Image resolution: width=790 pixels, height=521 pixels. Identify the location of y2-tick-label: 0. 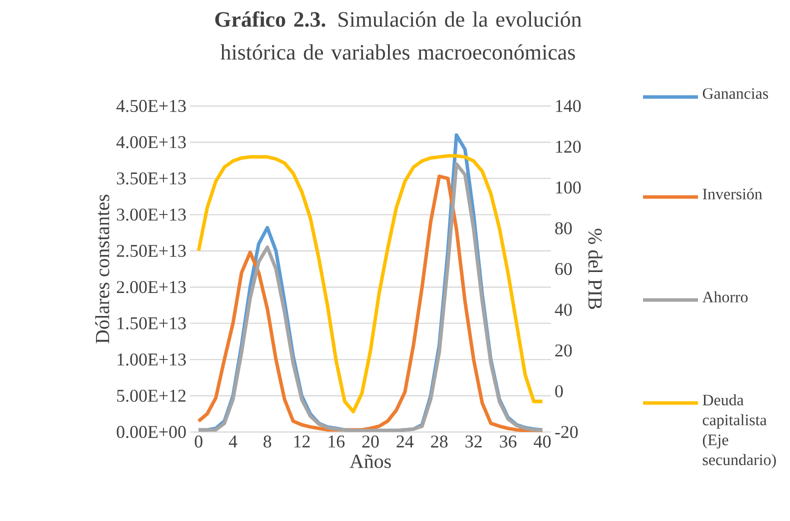
(559, 391).